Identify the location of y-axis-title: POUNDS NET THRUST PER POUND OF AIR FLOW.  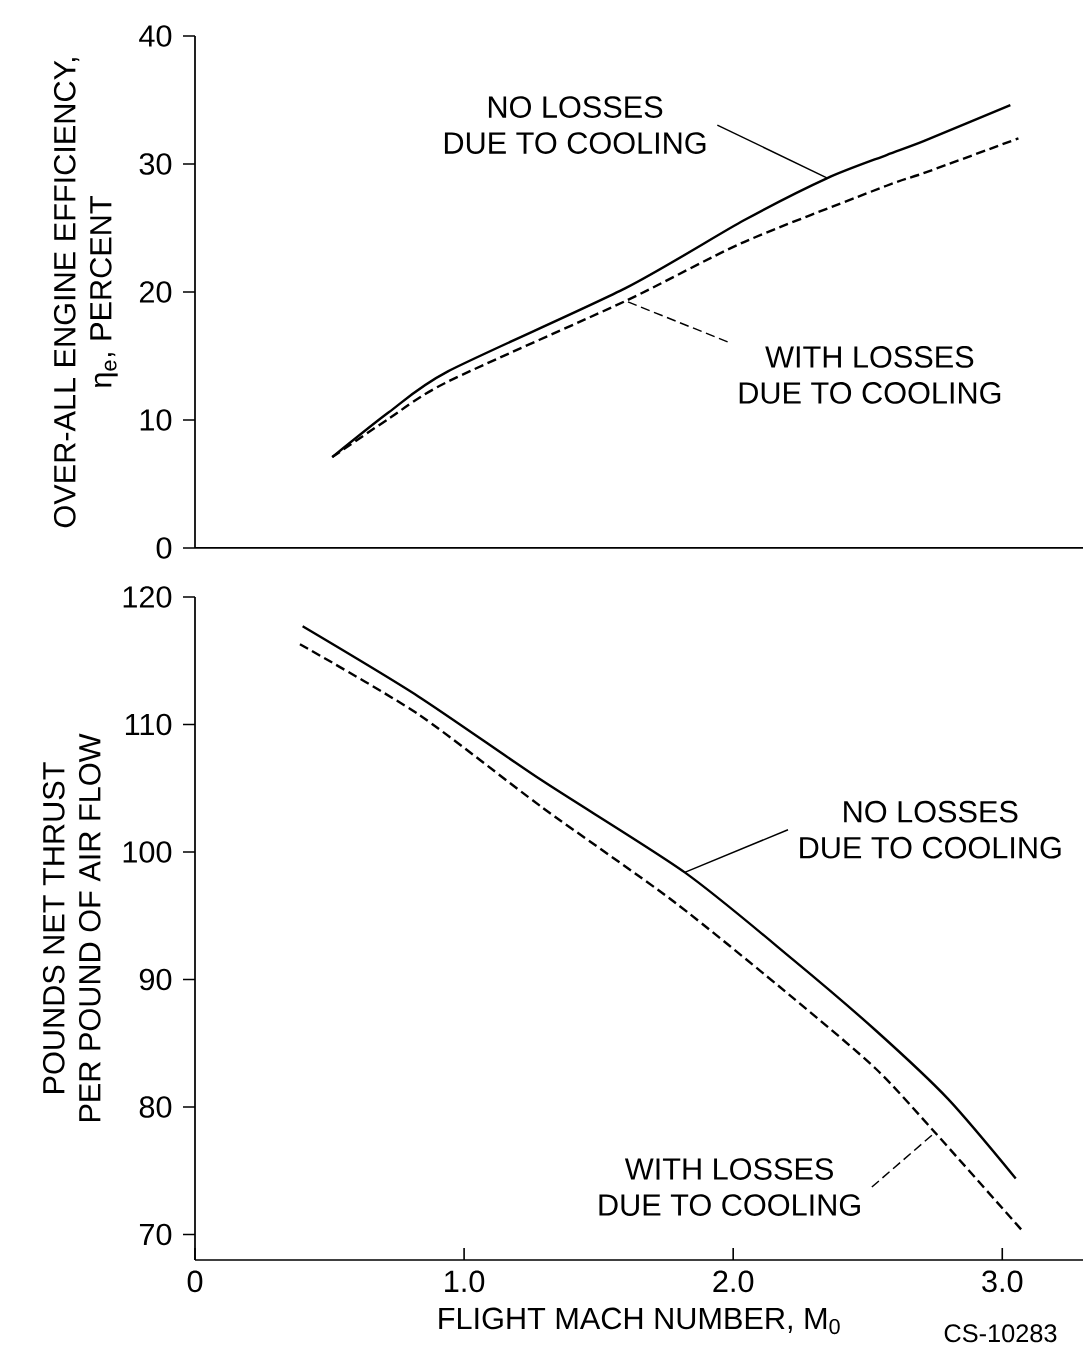
(71, 927).